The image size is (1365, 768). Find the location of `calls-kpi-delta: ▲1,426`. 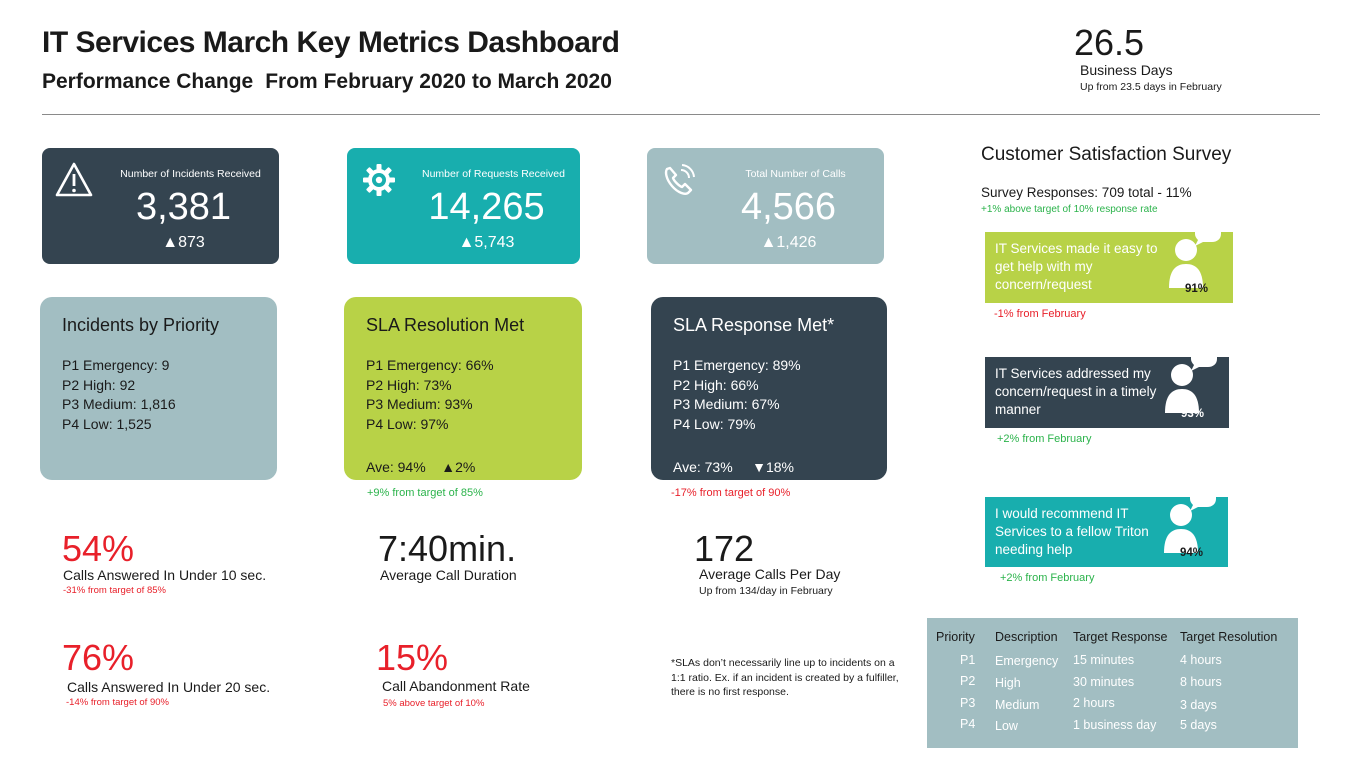

calls-kpi-delta: ▲1,426 is located at coordinates (788, 242).